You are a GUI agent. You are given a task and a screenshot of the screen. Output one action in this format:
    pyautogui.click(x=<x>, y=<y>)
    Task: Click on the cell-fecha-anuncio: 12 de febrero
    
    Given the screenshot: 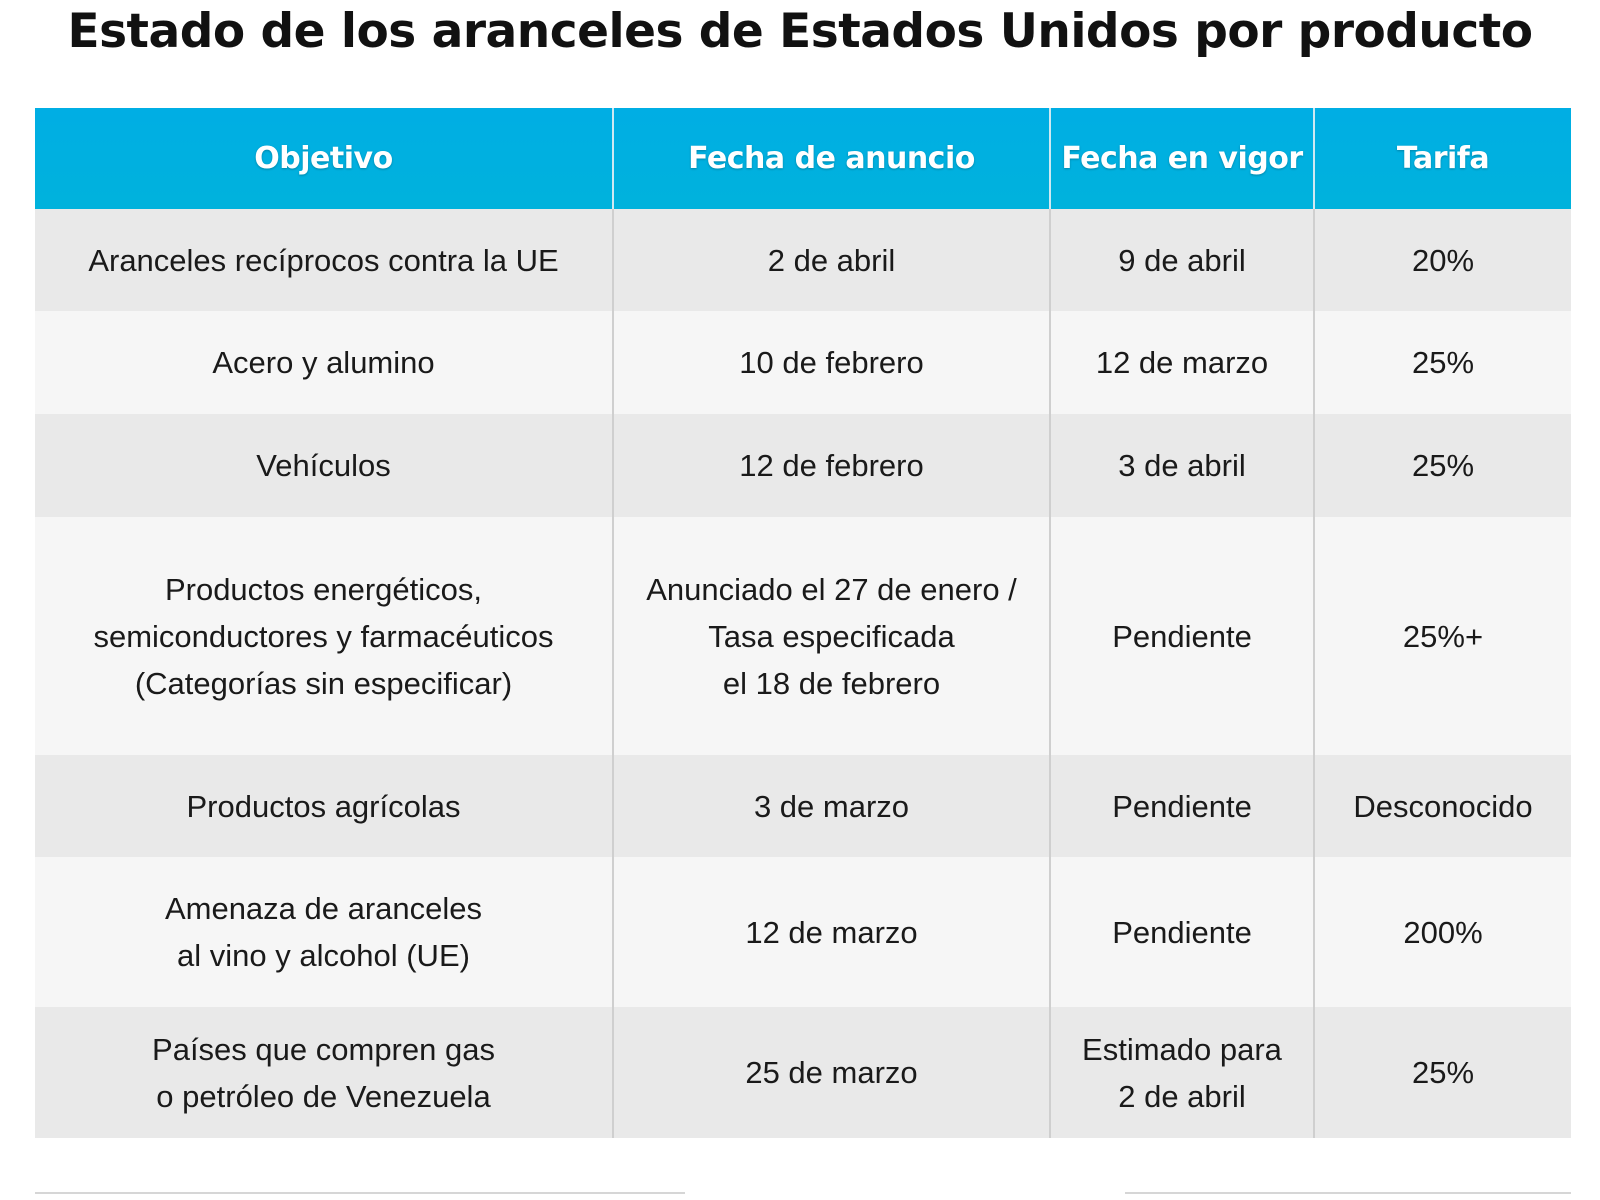 What is the action you would take?
    pyautogui.click(x=832, y=465)
    